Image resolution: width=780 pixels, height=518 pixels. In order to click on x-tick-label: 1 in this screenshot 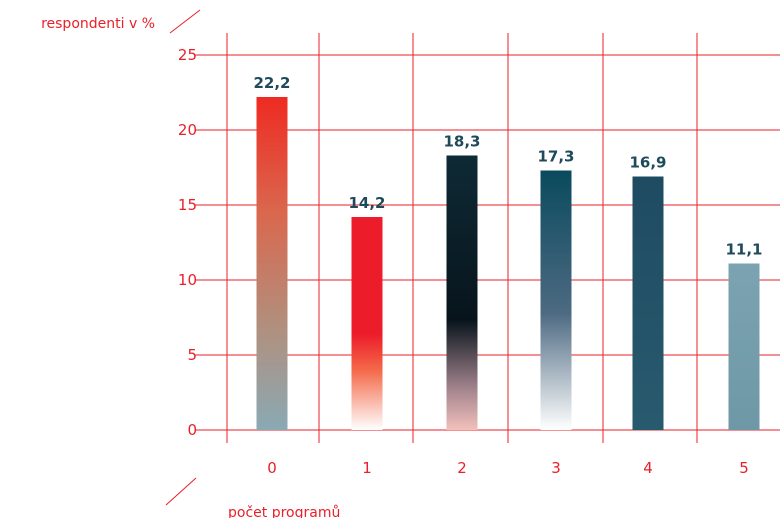, I will do `click(367, 468)`.